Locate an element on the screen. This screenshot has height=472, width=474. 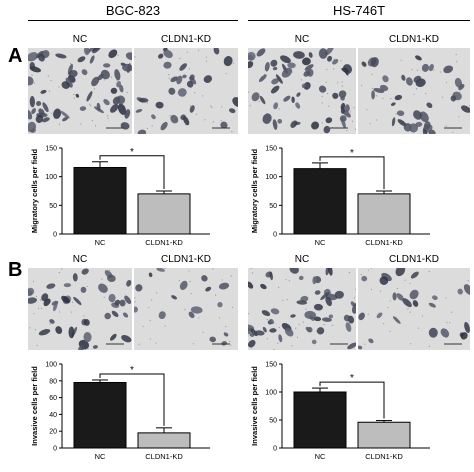
micrograph-b-hs746t-kd is located at coordinates (414, 309).